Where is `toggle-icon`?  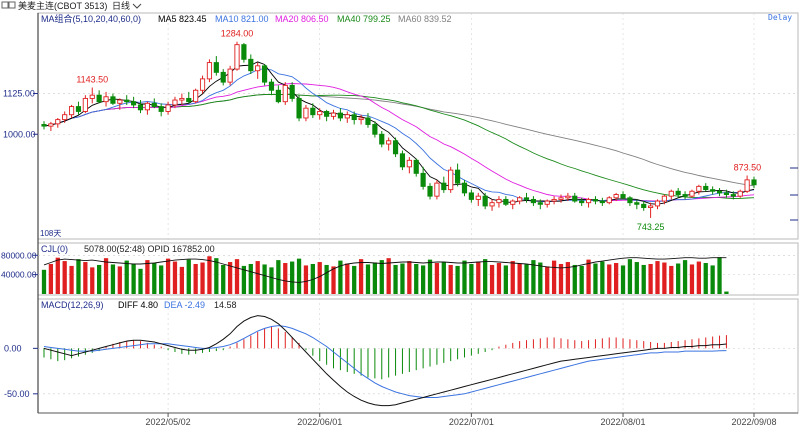
toggle-icon is located at coordinates (8, 5).